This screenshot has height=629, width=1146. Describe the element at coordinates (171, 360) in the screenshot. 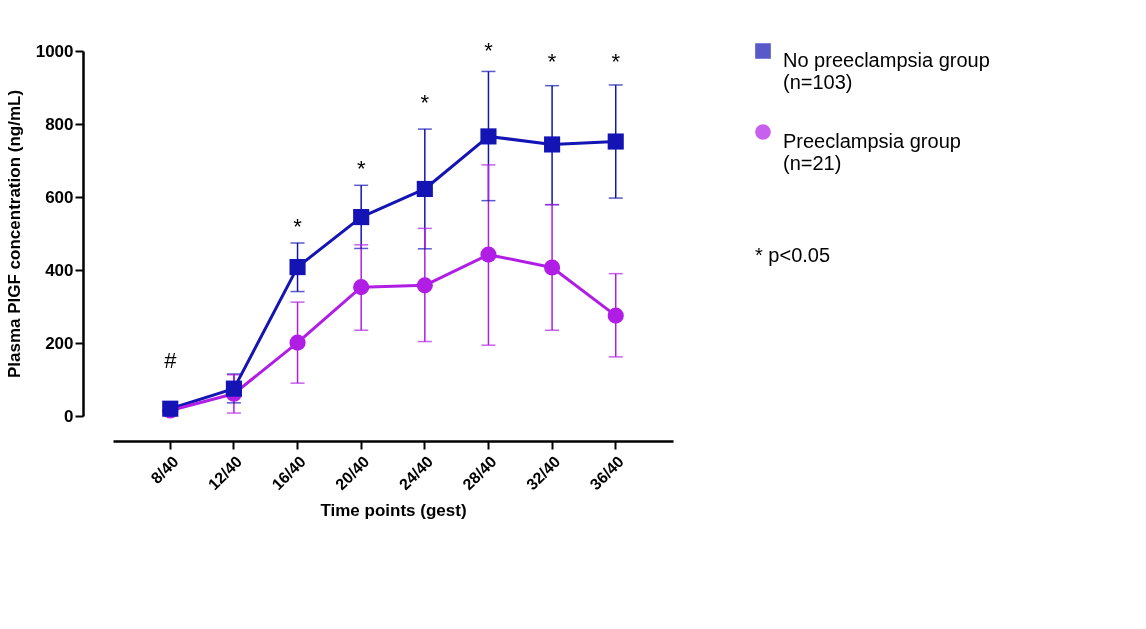

I see `annotation: #` at that location.